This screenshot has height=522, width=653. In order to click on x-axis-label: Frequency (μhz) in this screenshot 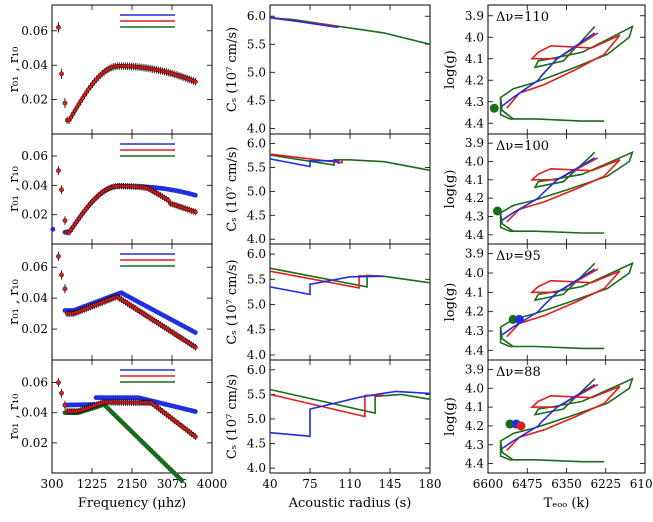, I will do `click(132, 503)`.